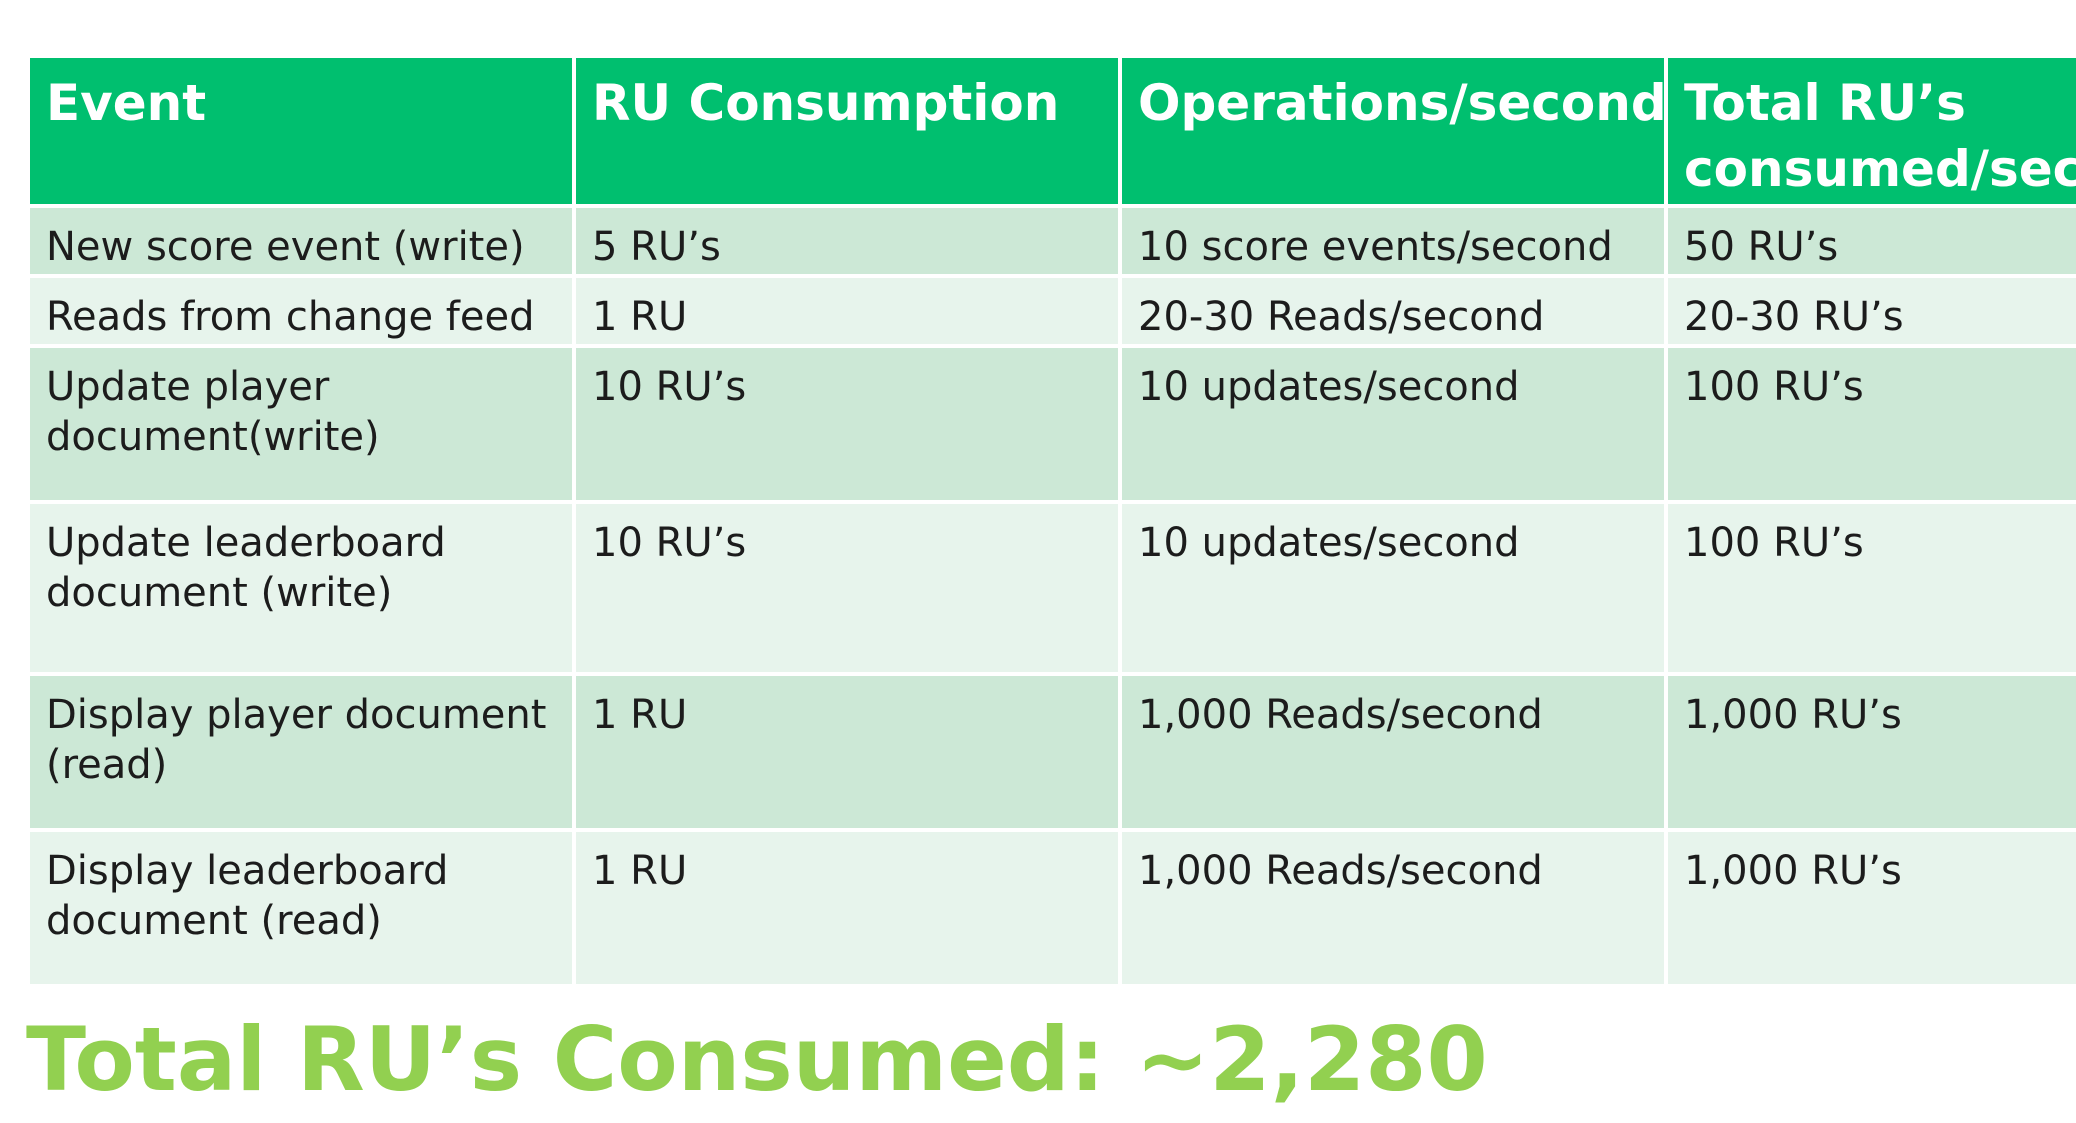 Image resolution: width=2076 pixels, height=1123 pixels. Describe the element at coordinates (301, 588) in the screenshot. I see `cell-event: Update leaderboard document (write)` at that location.